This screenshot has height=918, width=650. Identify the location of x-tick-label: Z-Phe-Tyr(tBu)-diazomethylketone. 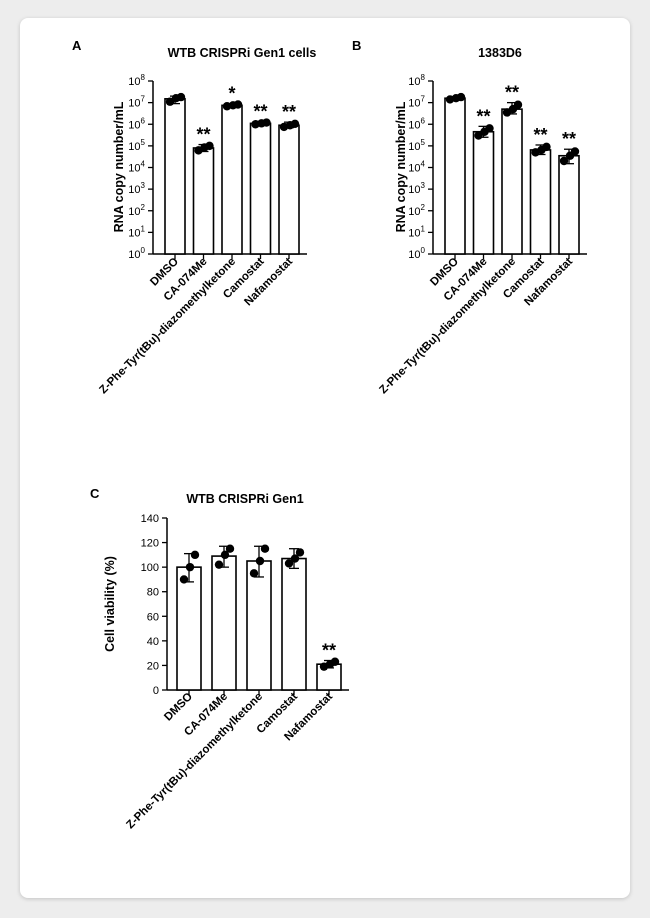
(194, 761).